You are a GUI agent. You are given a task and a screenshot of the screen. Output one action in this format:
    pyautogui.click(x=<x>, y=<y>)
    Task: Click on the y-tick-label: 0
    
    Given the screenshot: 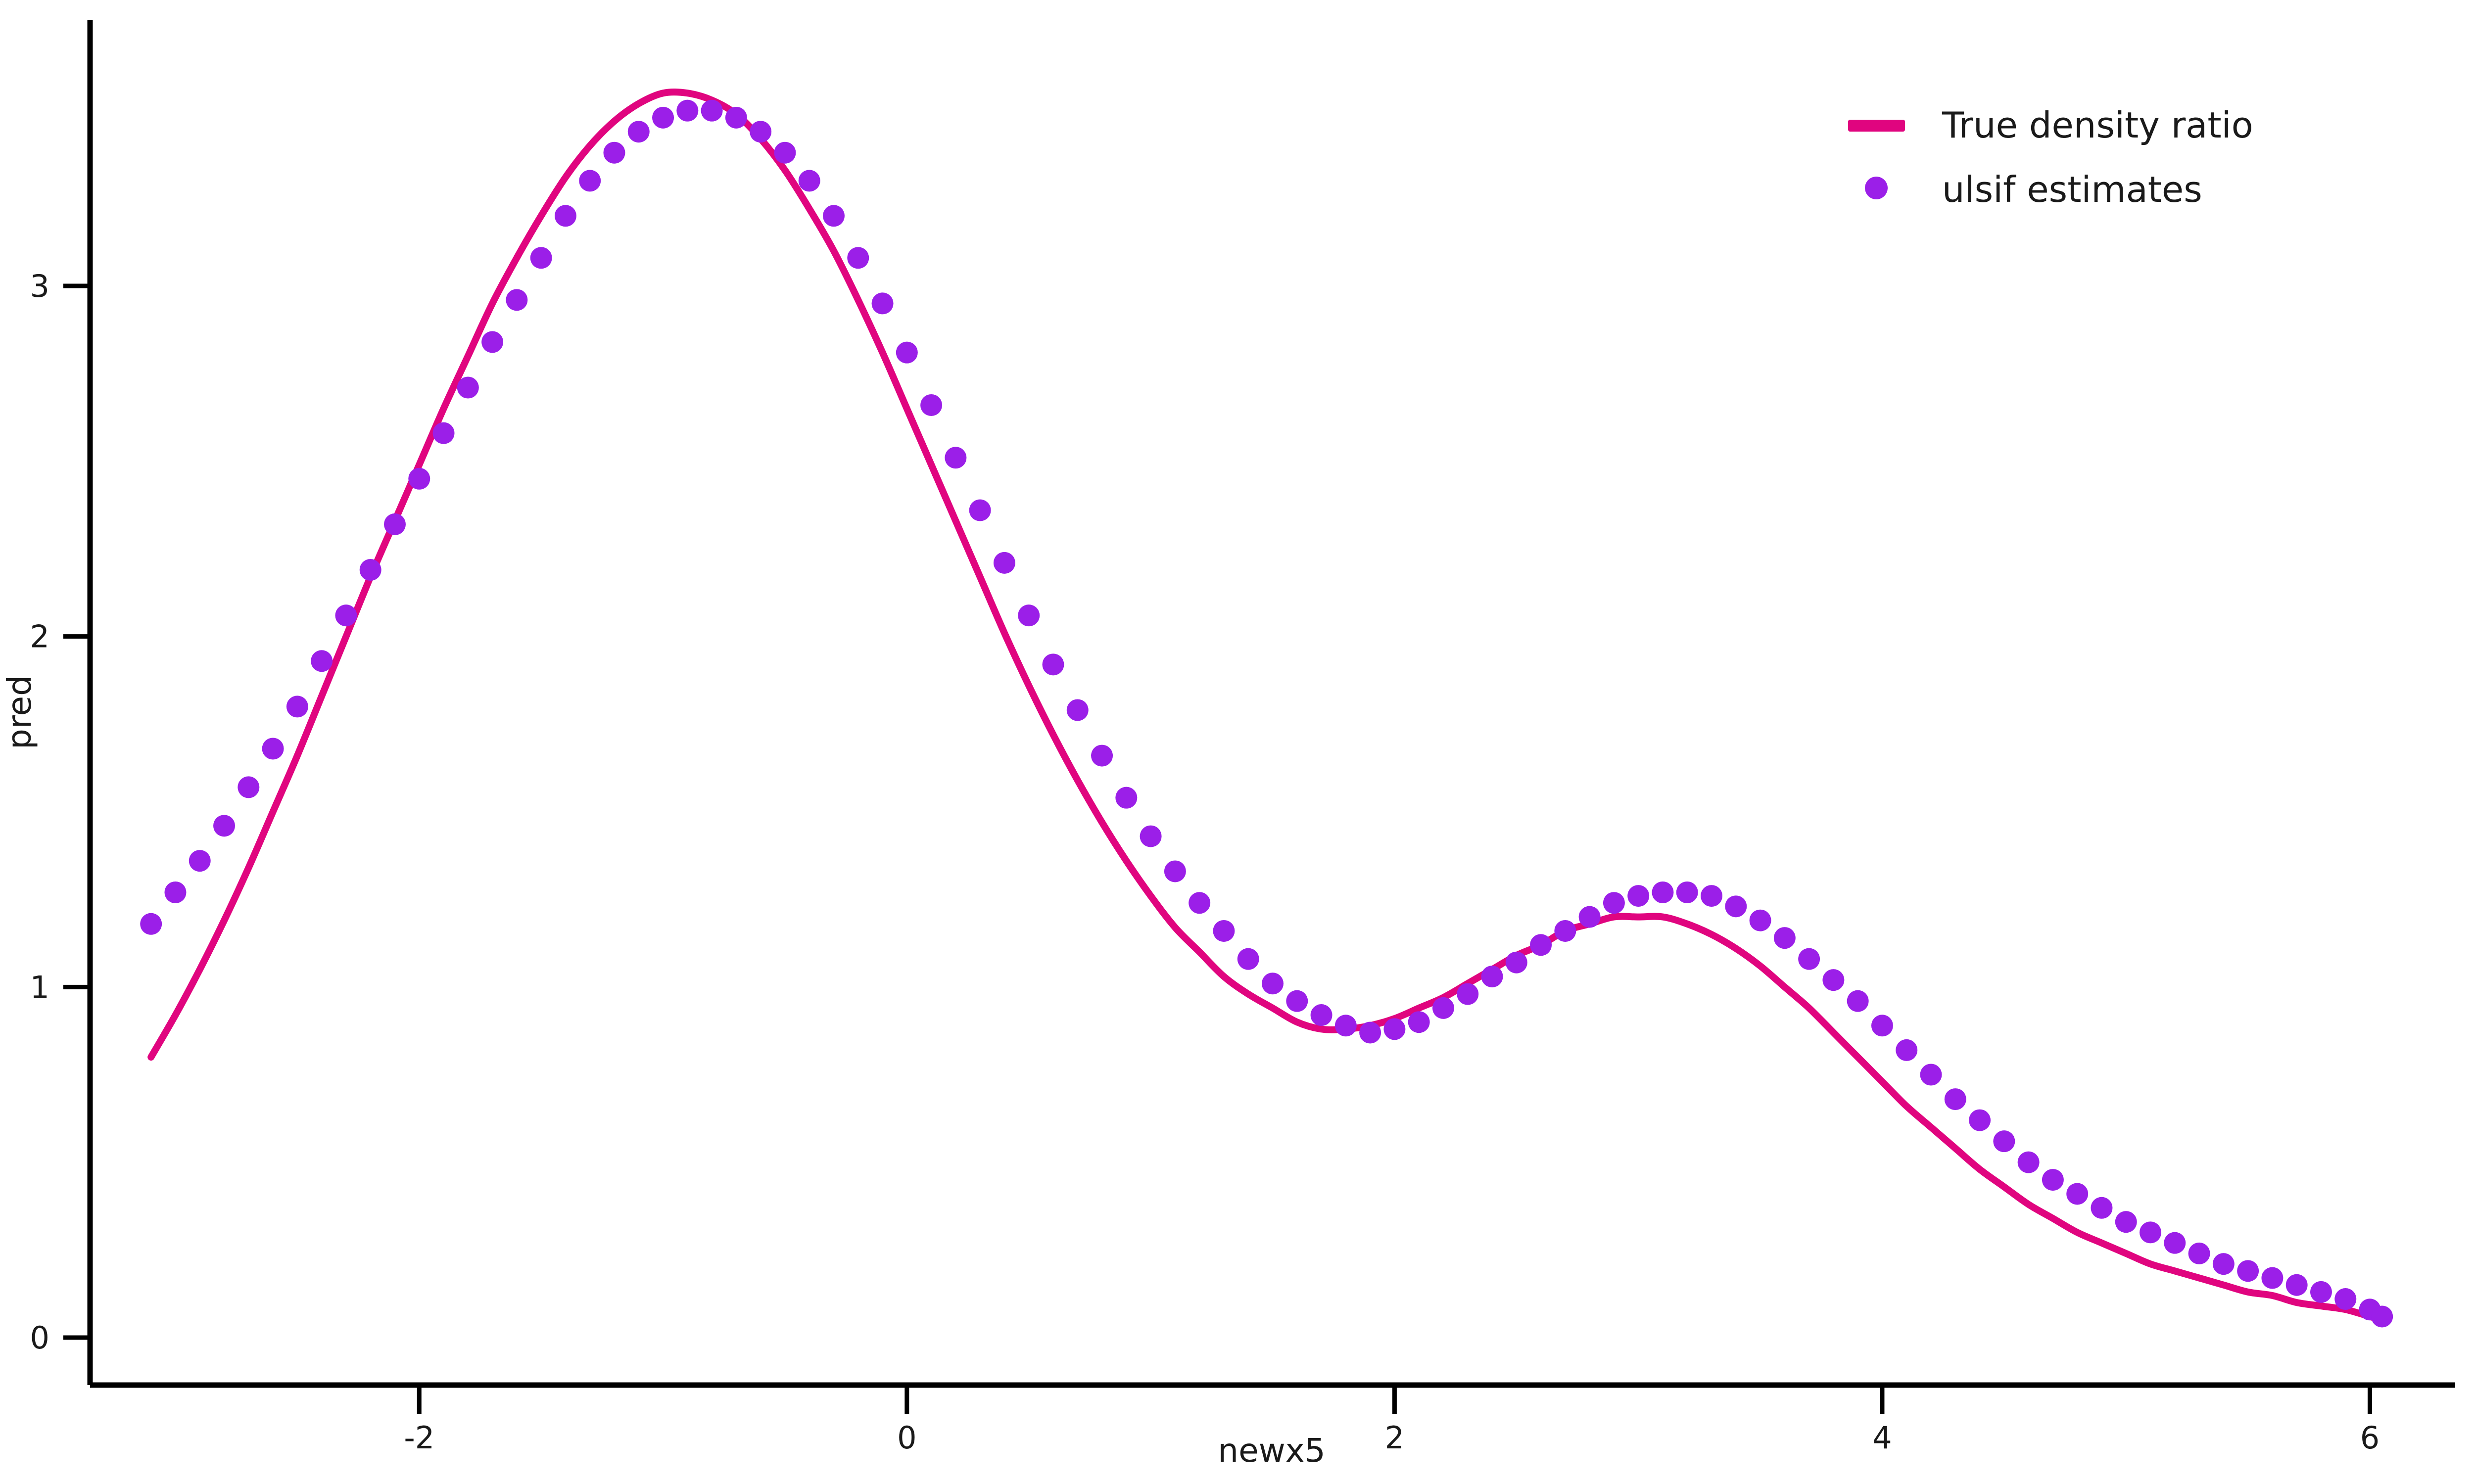 What is the action you would take?
    pyautogui.click(x=40, y=1338)
    